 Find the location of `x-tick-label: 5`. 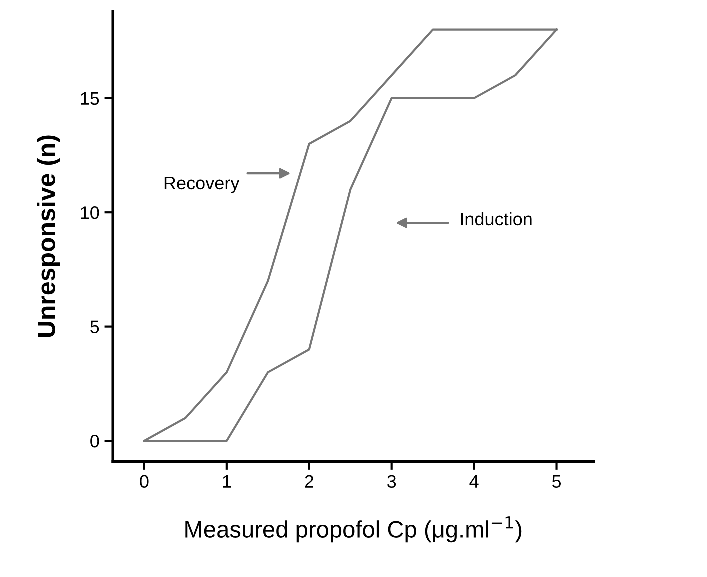

x-tick-label: 5 is located at coordinates (557, 481).